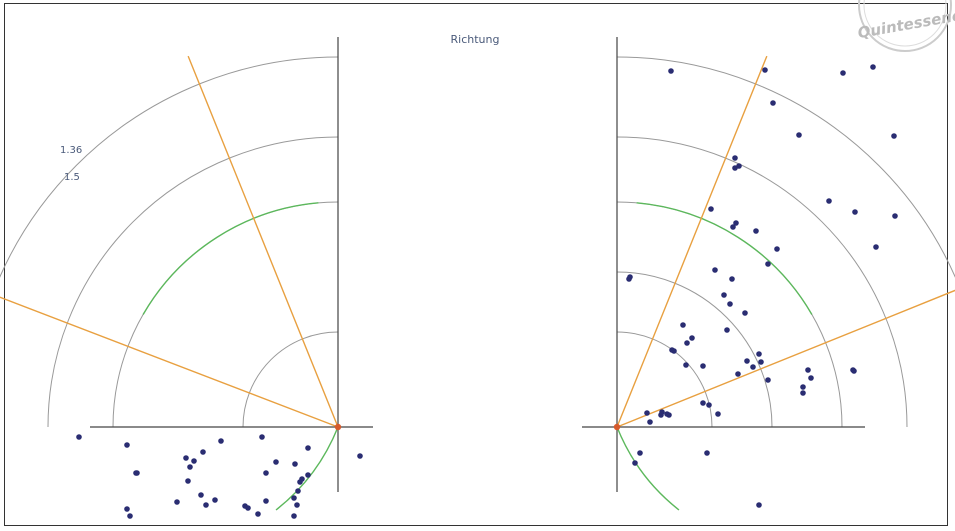 The width and height of the screenshot is (955, 531). I want to click on watermark-stamp: Quintessence, so click(905, 26).